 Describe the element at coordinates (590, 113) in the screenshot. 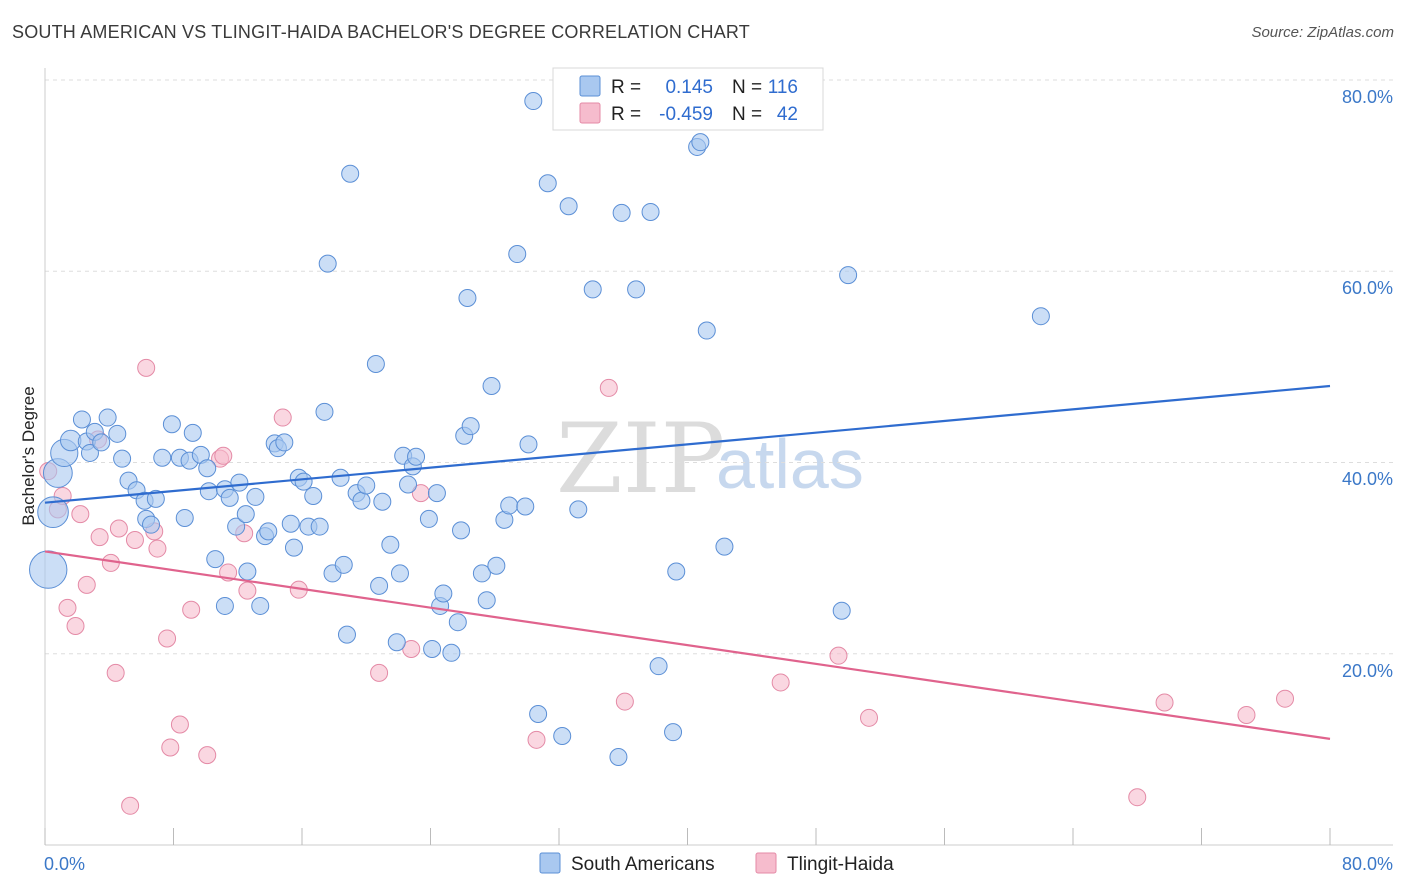

I see `legend-swatch-pink` at that location.